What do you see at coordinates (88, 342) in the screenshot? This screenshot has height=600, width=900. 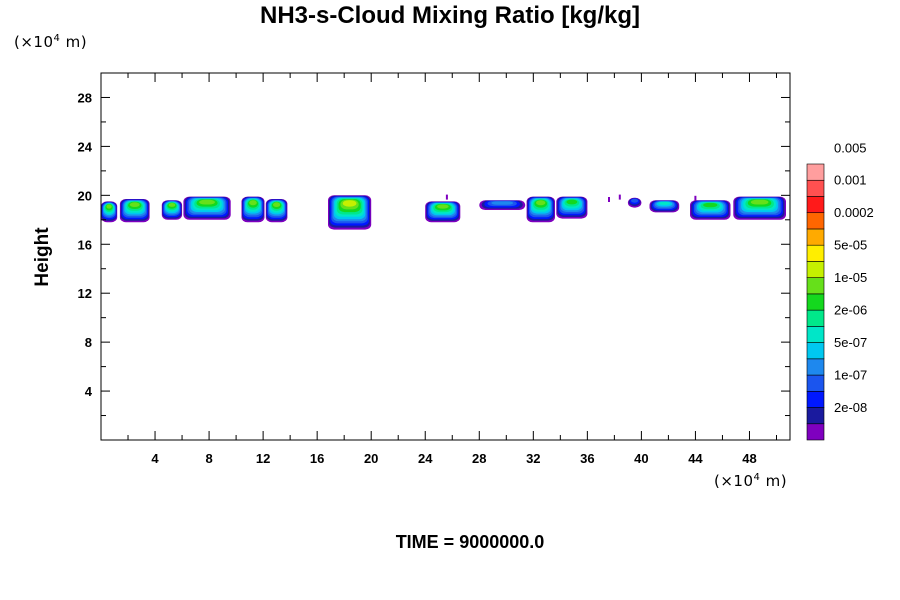 I see `y-tick-label: 8` at bounding box center [88, 342].